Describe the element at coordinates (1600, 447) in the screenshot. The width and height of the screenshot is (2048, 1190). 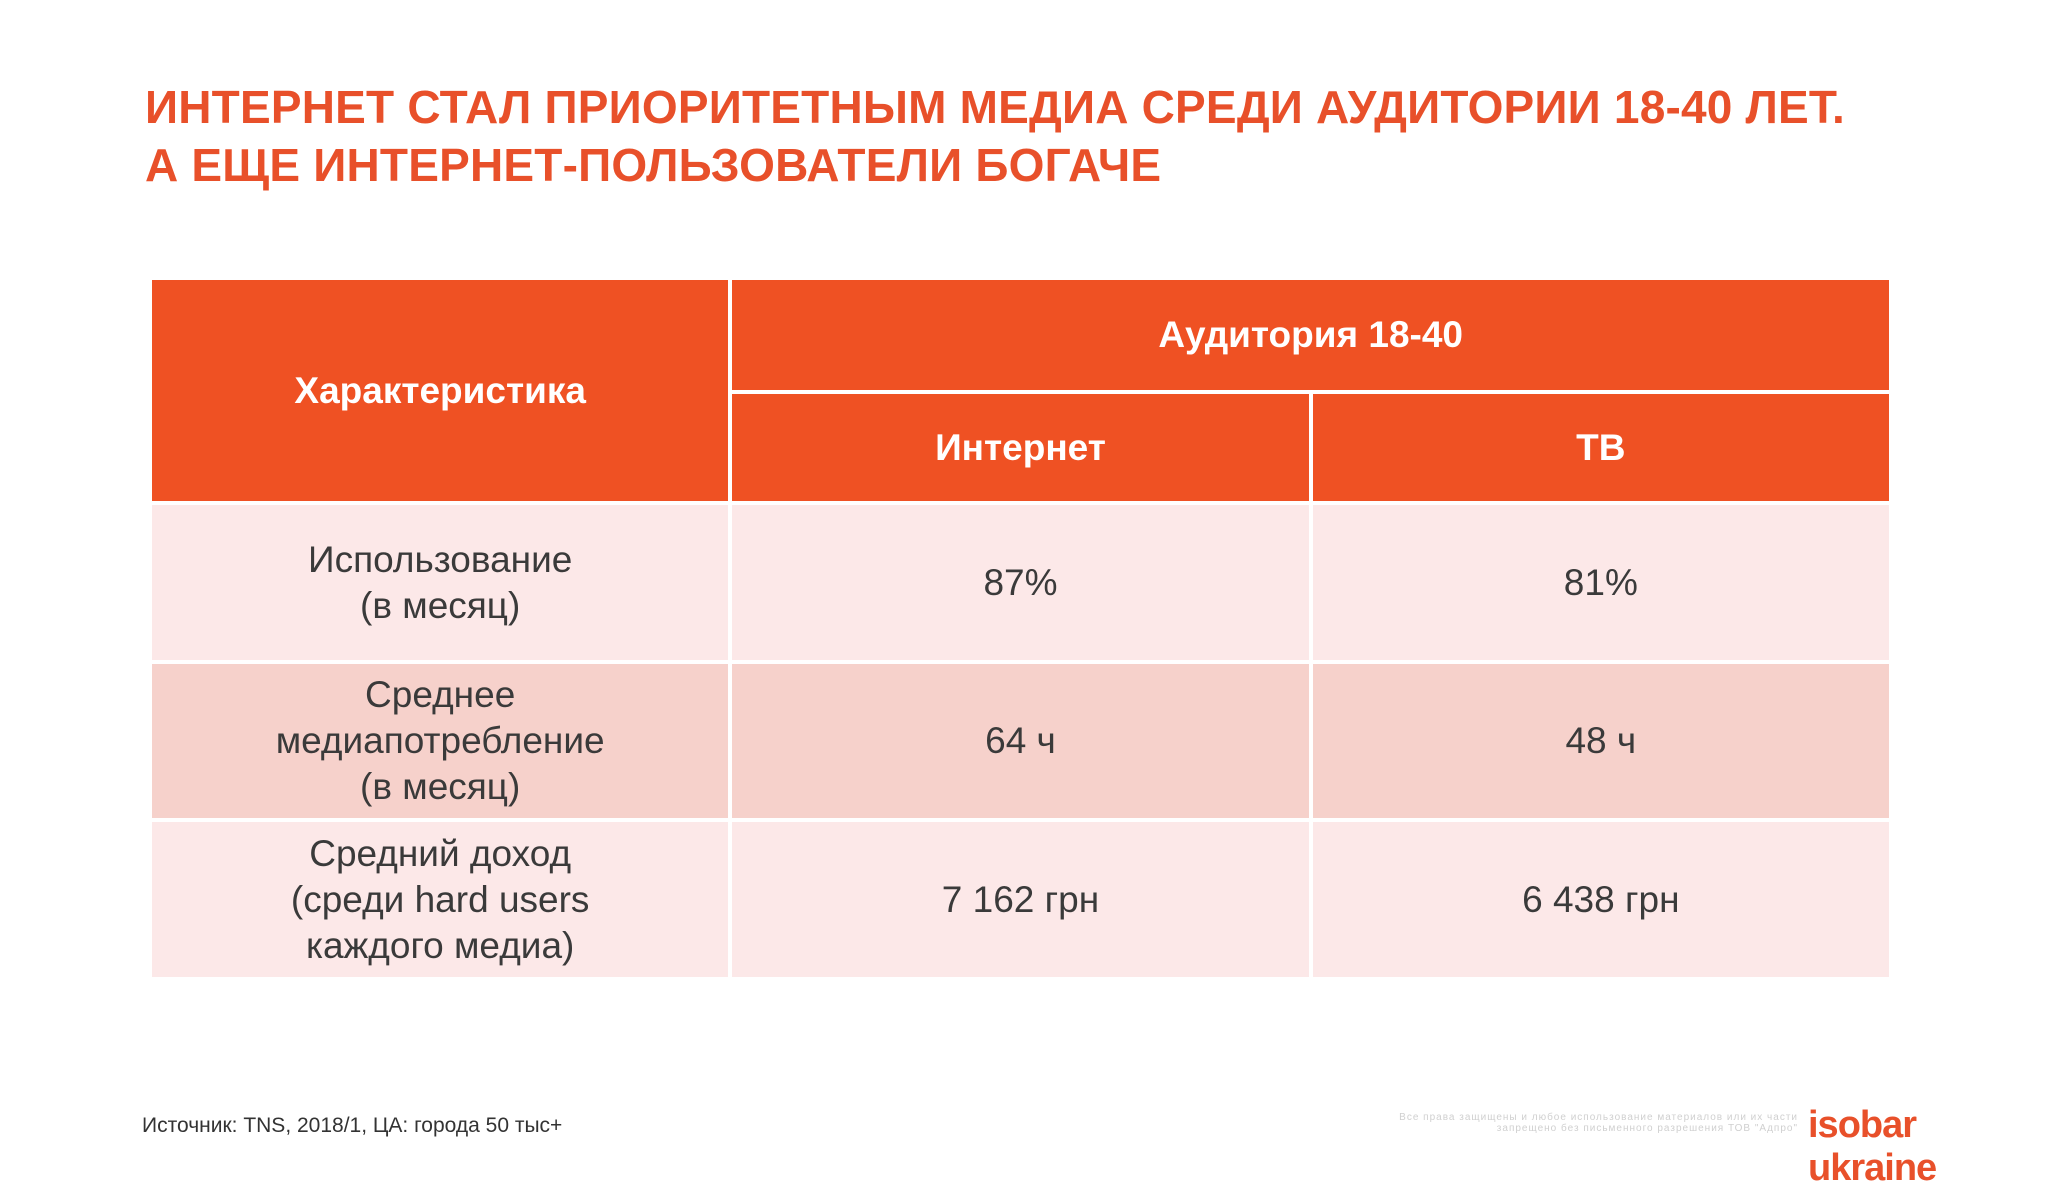
I see `header-tv: ТВ` at that location.